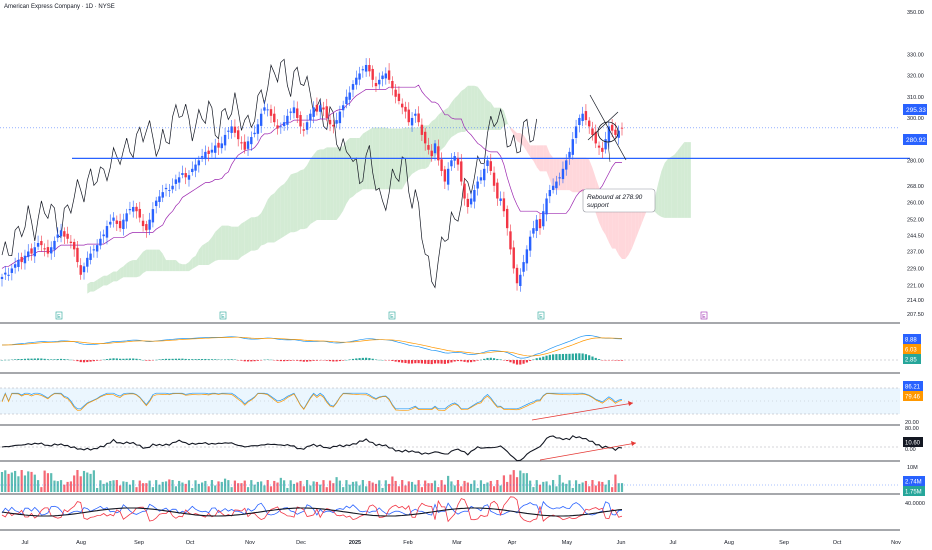  What do you see at coordinates (619, 200) in the screenshot?
I see `annotation-callout: Rebound at 278.90 support` at bounding box center [619, 200].